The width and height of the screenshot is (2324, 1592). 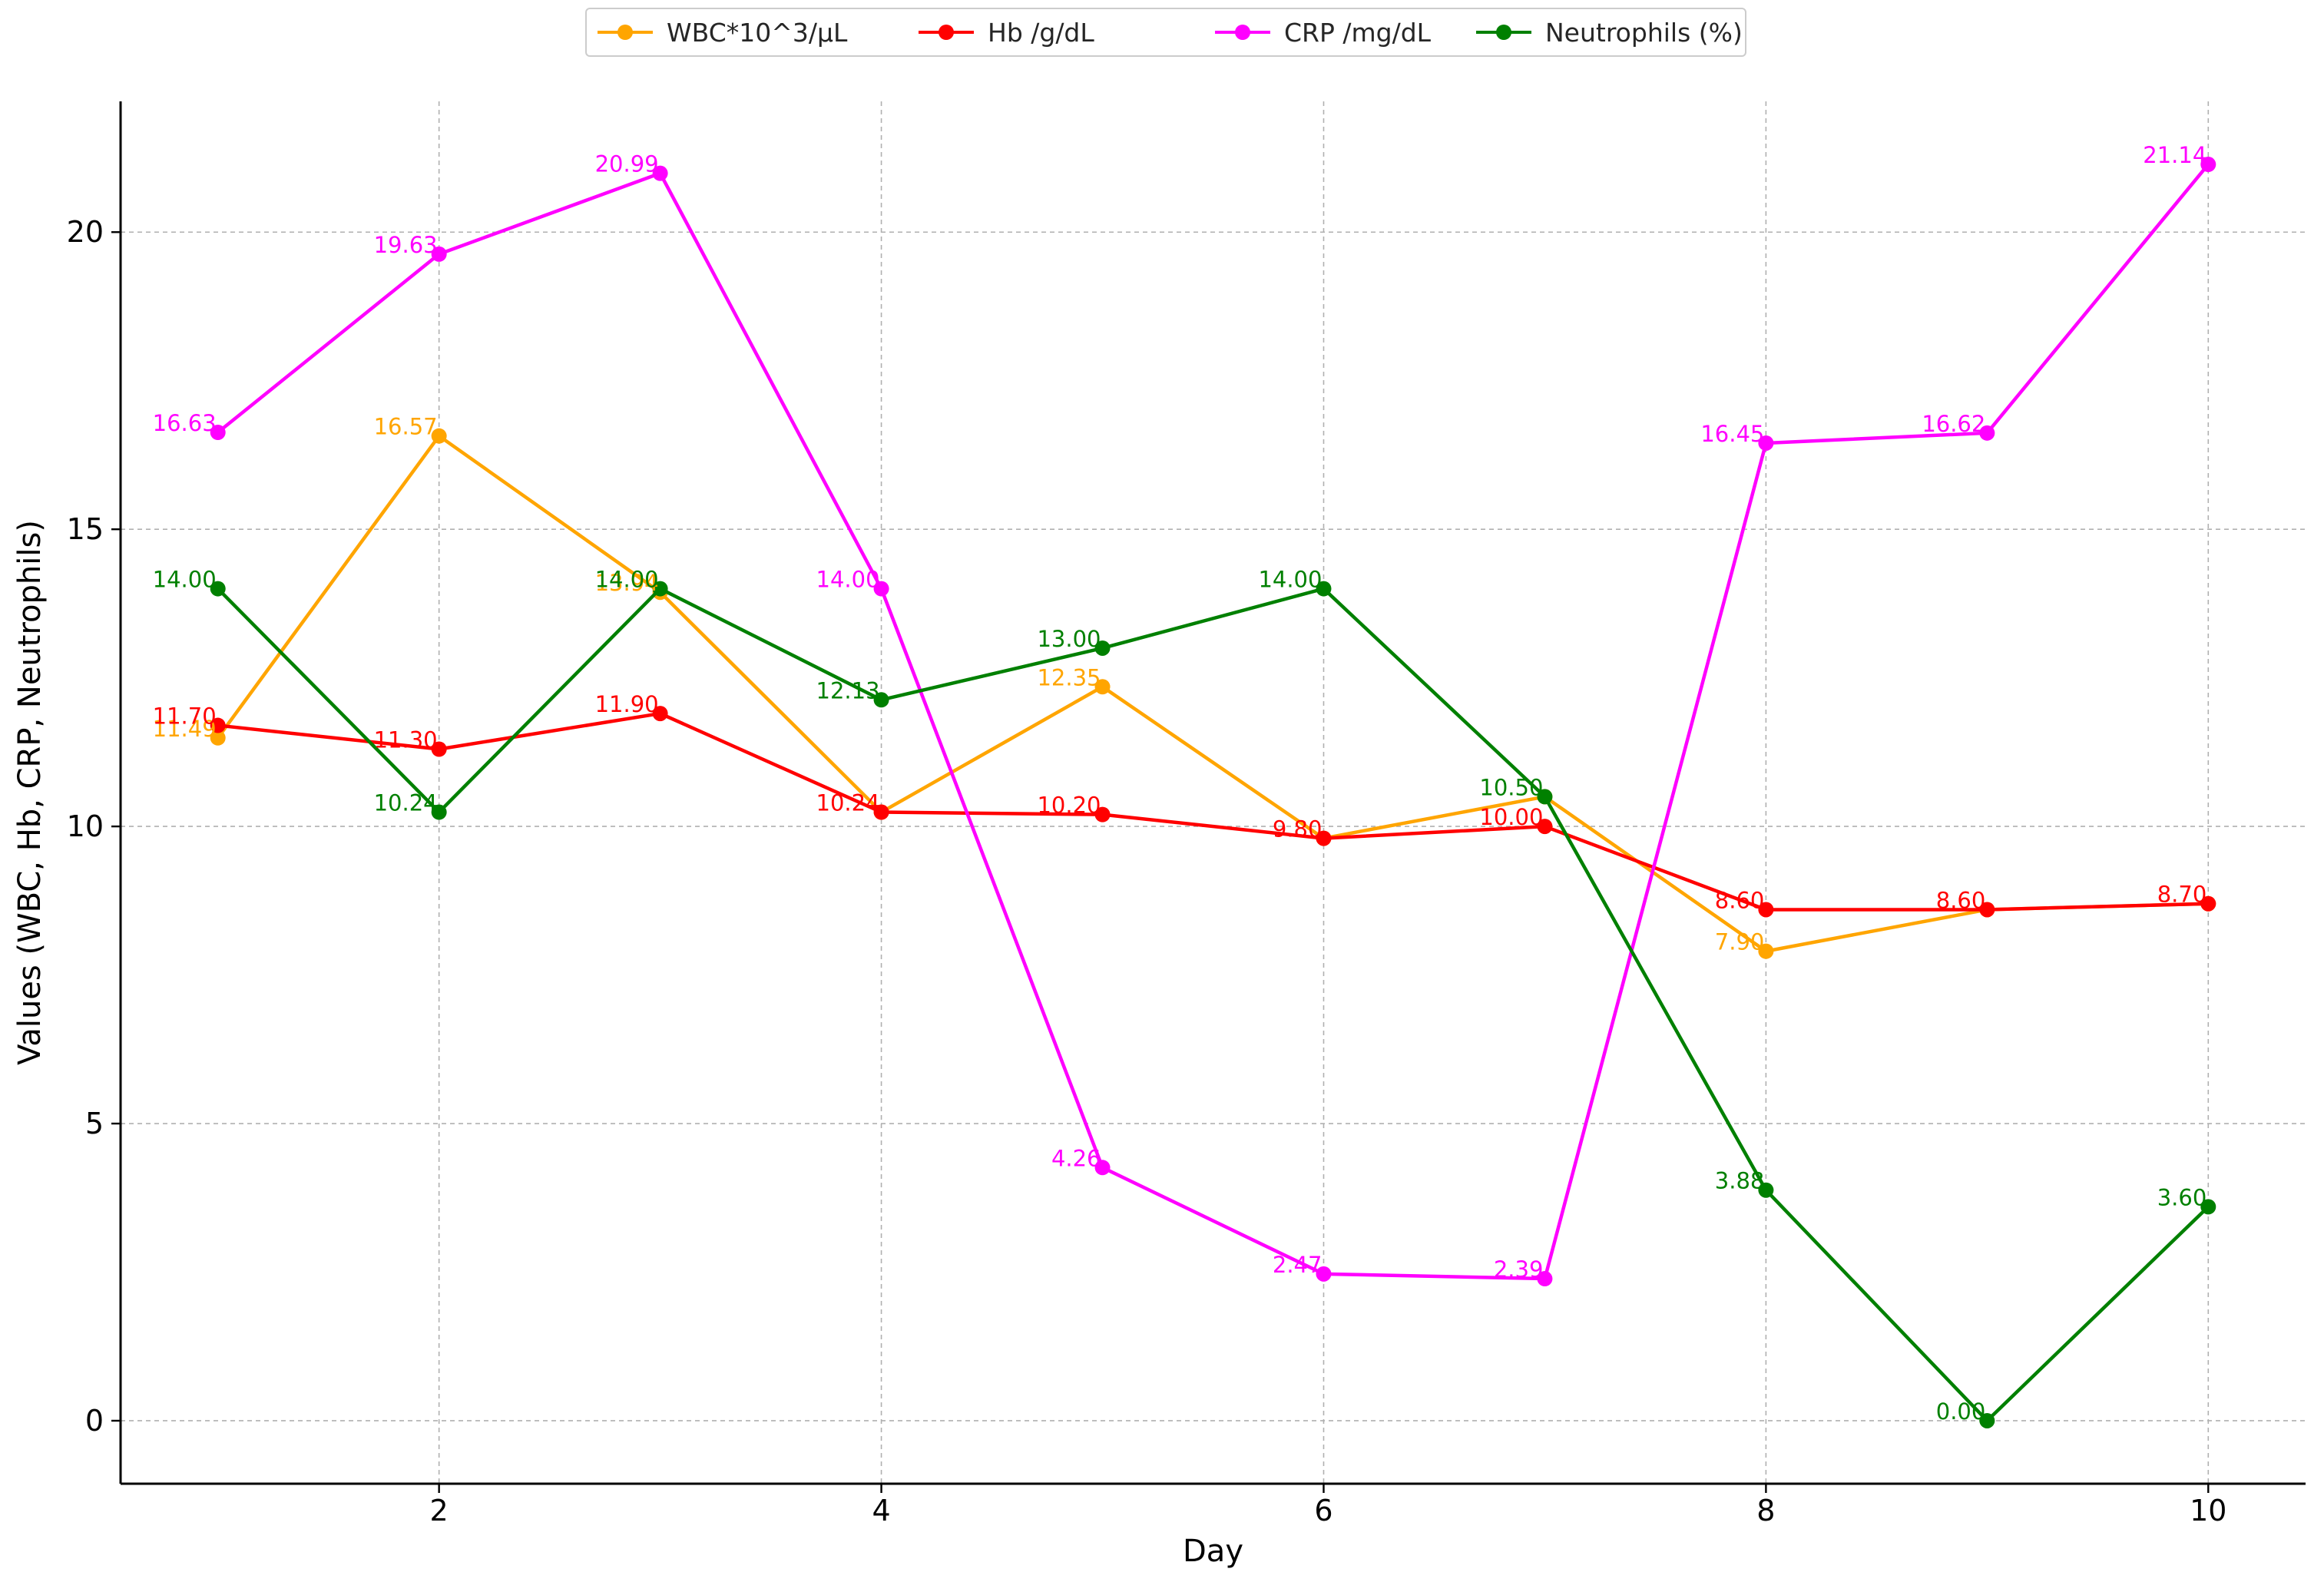 What do you see at coordinates (1069, 677) in the screenshot?
I see `data-label-wbc-10-3-l: 12.35` at bounding box center [1069, 677].